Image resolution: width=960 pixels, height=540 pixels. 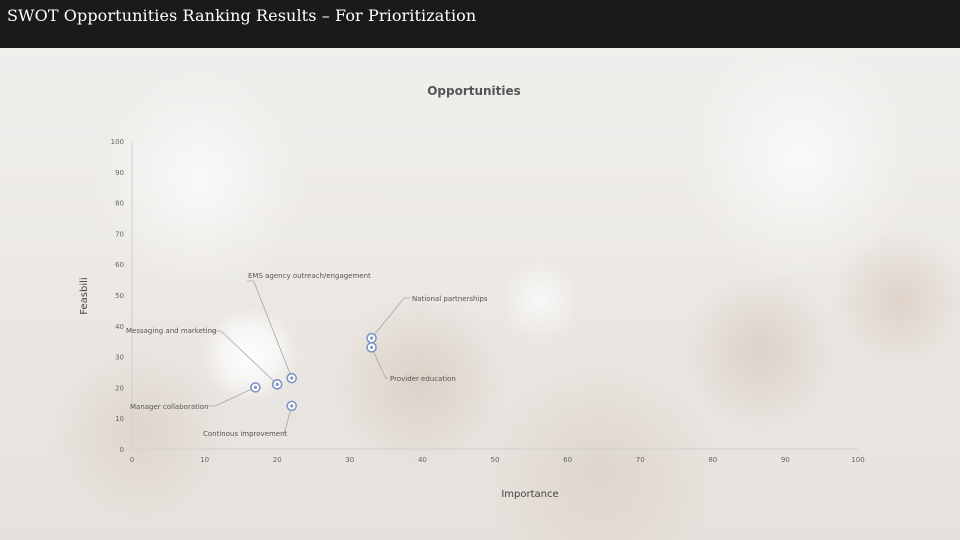 I want to click on x-tick-labels: 0 10 20 30 40 50 60 70 80 90 100, so click(x=497, y=460).